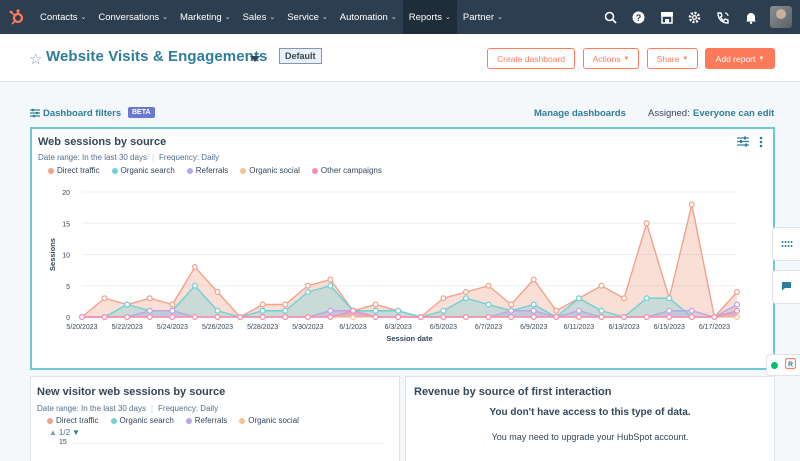  What do you see at coordinates (638, 17) in the screenshot?
I see `help-icon: ?` at bounding box center [638, 17].